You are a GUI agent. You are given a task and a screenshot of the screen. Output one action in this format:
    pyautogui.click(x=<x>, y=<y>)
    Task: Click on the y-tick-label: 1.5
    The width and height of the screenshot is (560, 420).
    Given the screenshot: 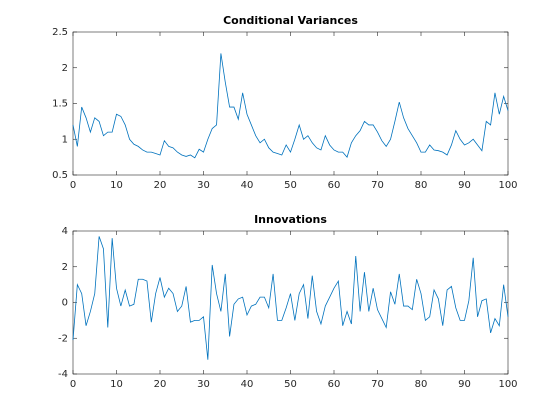 What is the action you would take?
    pyautogui.click(x=60, y=104)
    